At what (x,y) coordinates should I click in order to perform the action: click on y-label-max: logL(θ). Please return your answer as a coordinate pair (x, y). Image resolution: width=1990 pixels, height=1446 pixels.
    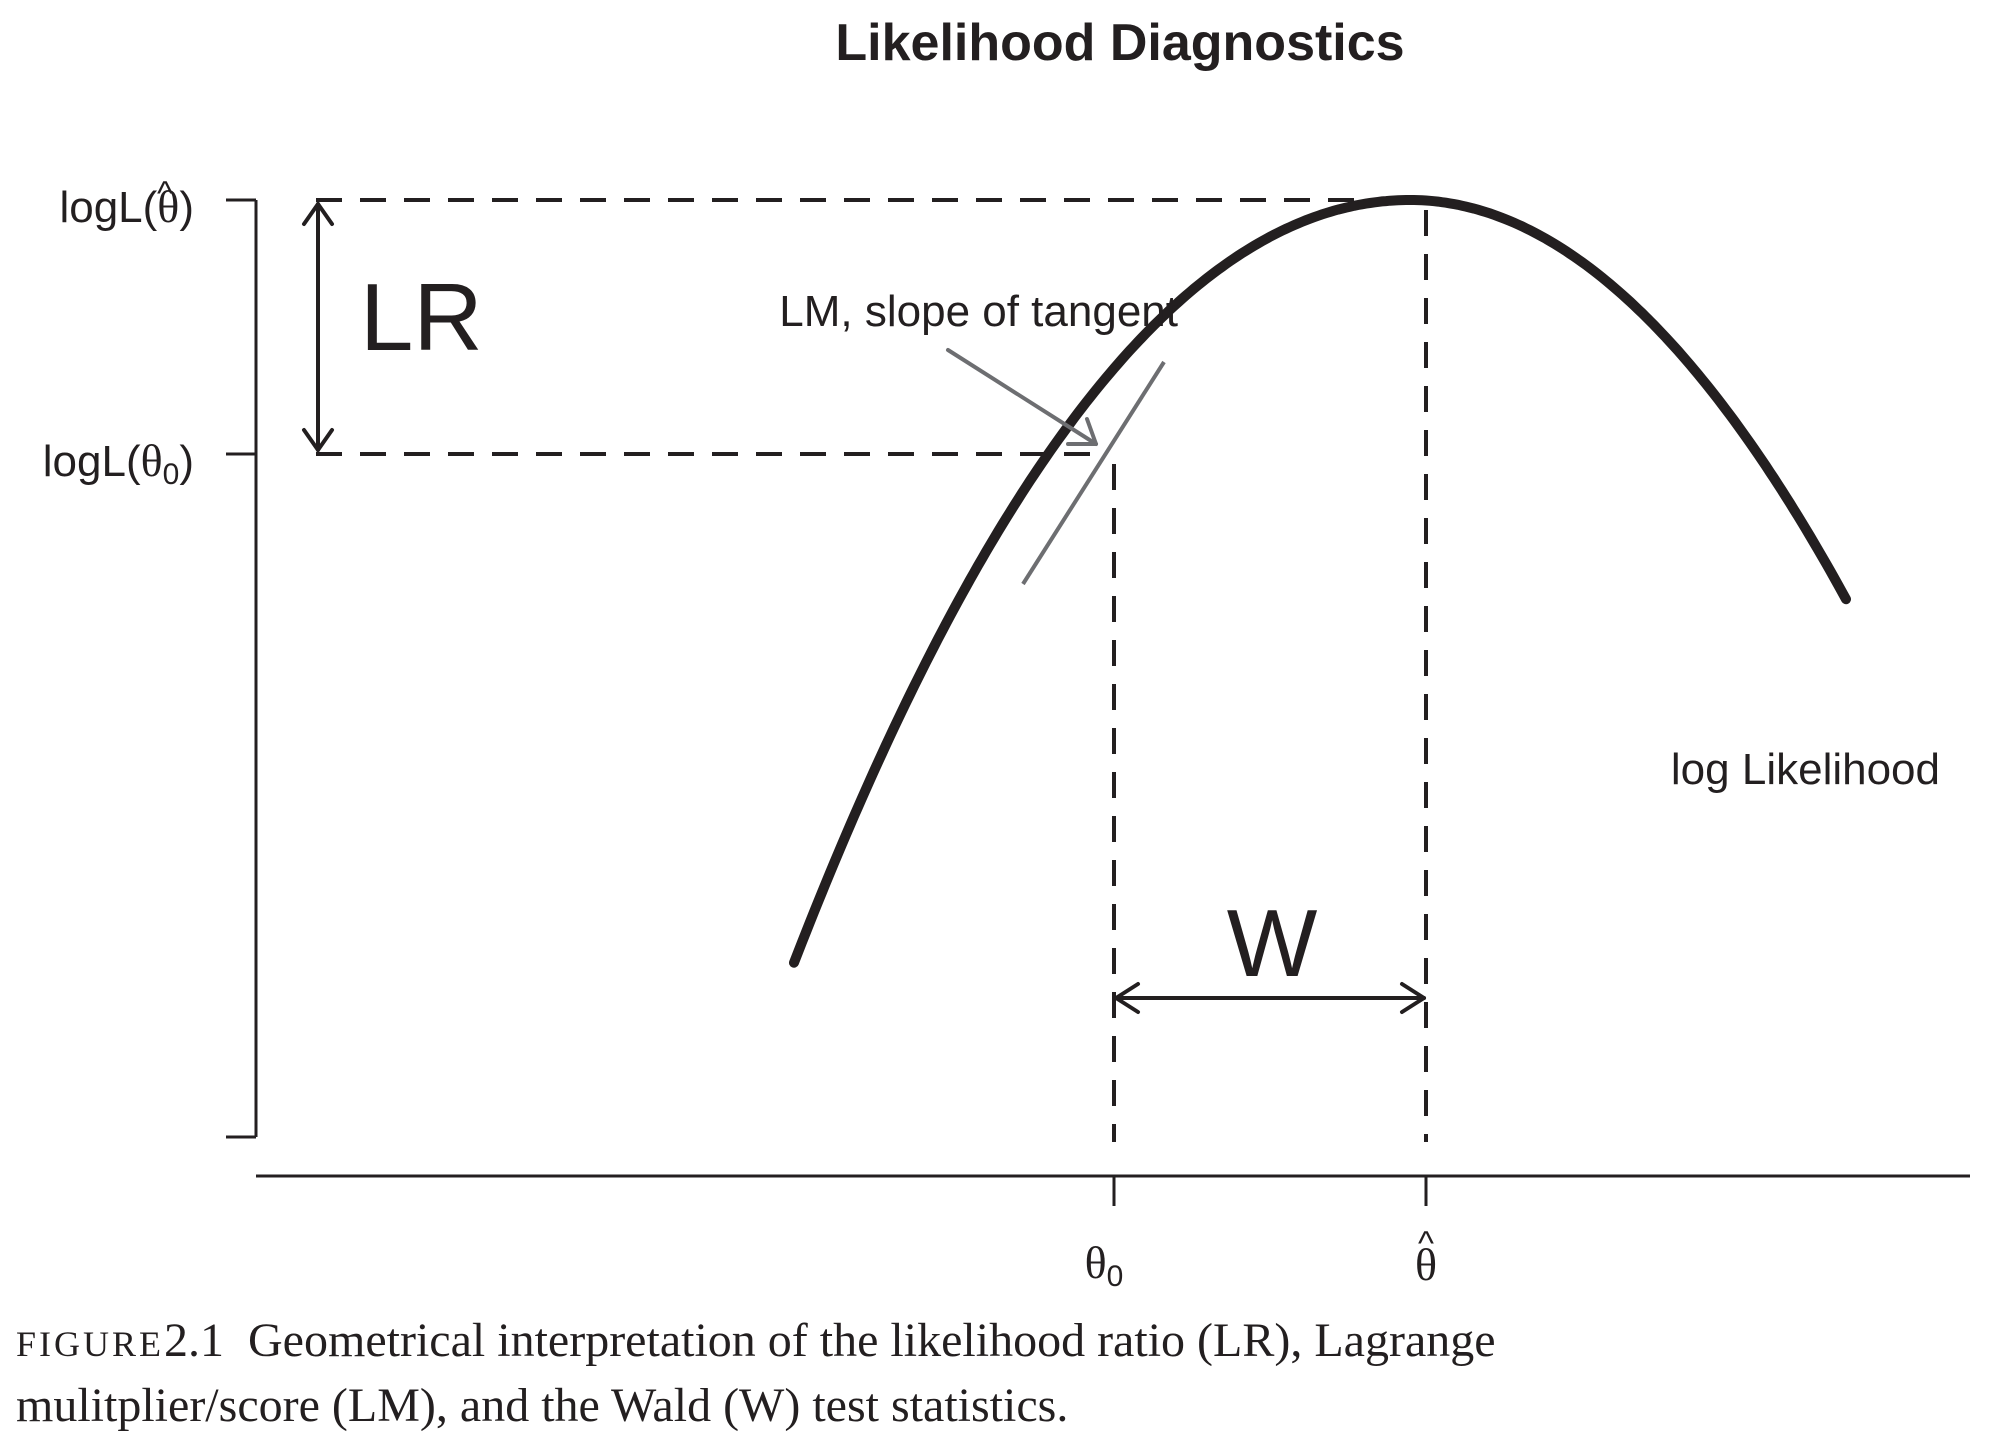
    Looking at the image, I should click on (126, 206).